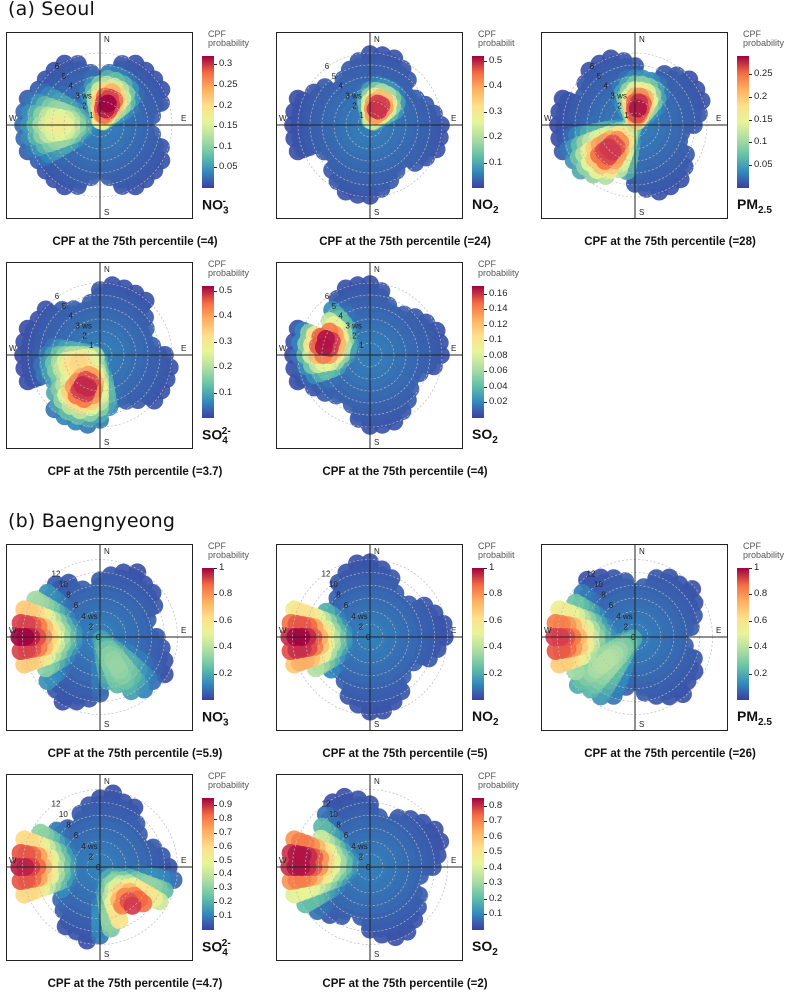 Image resolution: width=800 pixels, height=1003 pixels. What do you see at coordinates (743, 122) in the screenshot?
I see `colorbar` at bounding box center [743, 122].